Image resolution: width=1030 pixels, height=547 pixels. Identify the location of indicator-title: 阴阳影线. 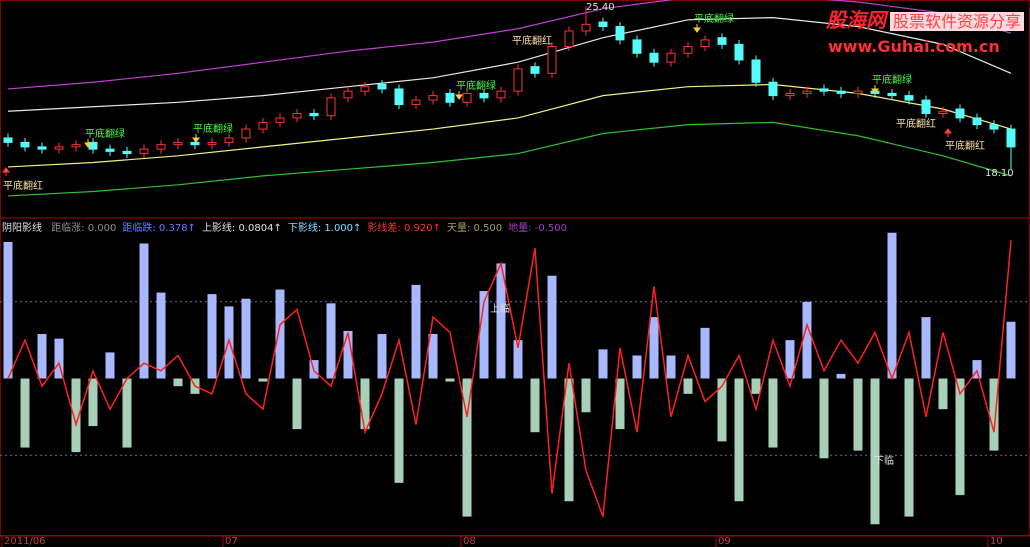
(22, 228).